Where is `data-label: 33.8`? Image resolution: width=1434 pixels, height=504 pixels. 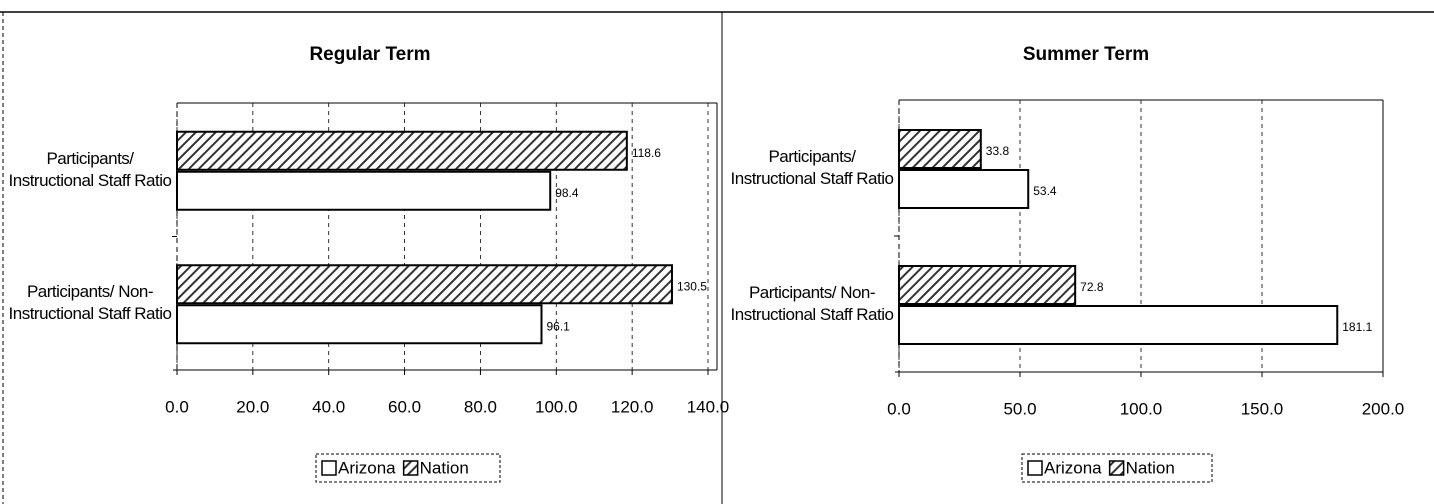 data-label: 33.8 is located at coordinates (998, 151).